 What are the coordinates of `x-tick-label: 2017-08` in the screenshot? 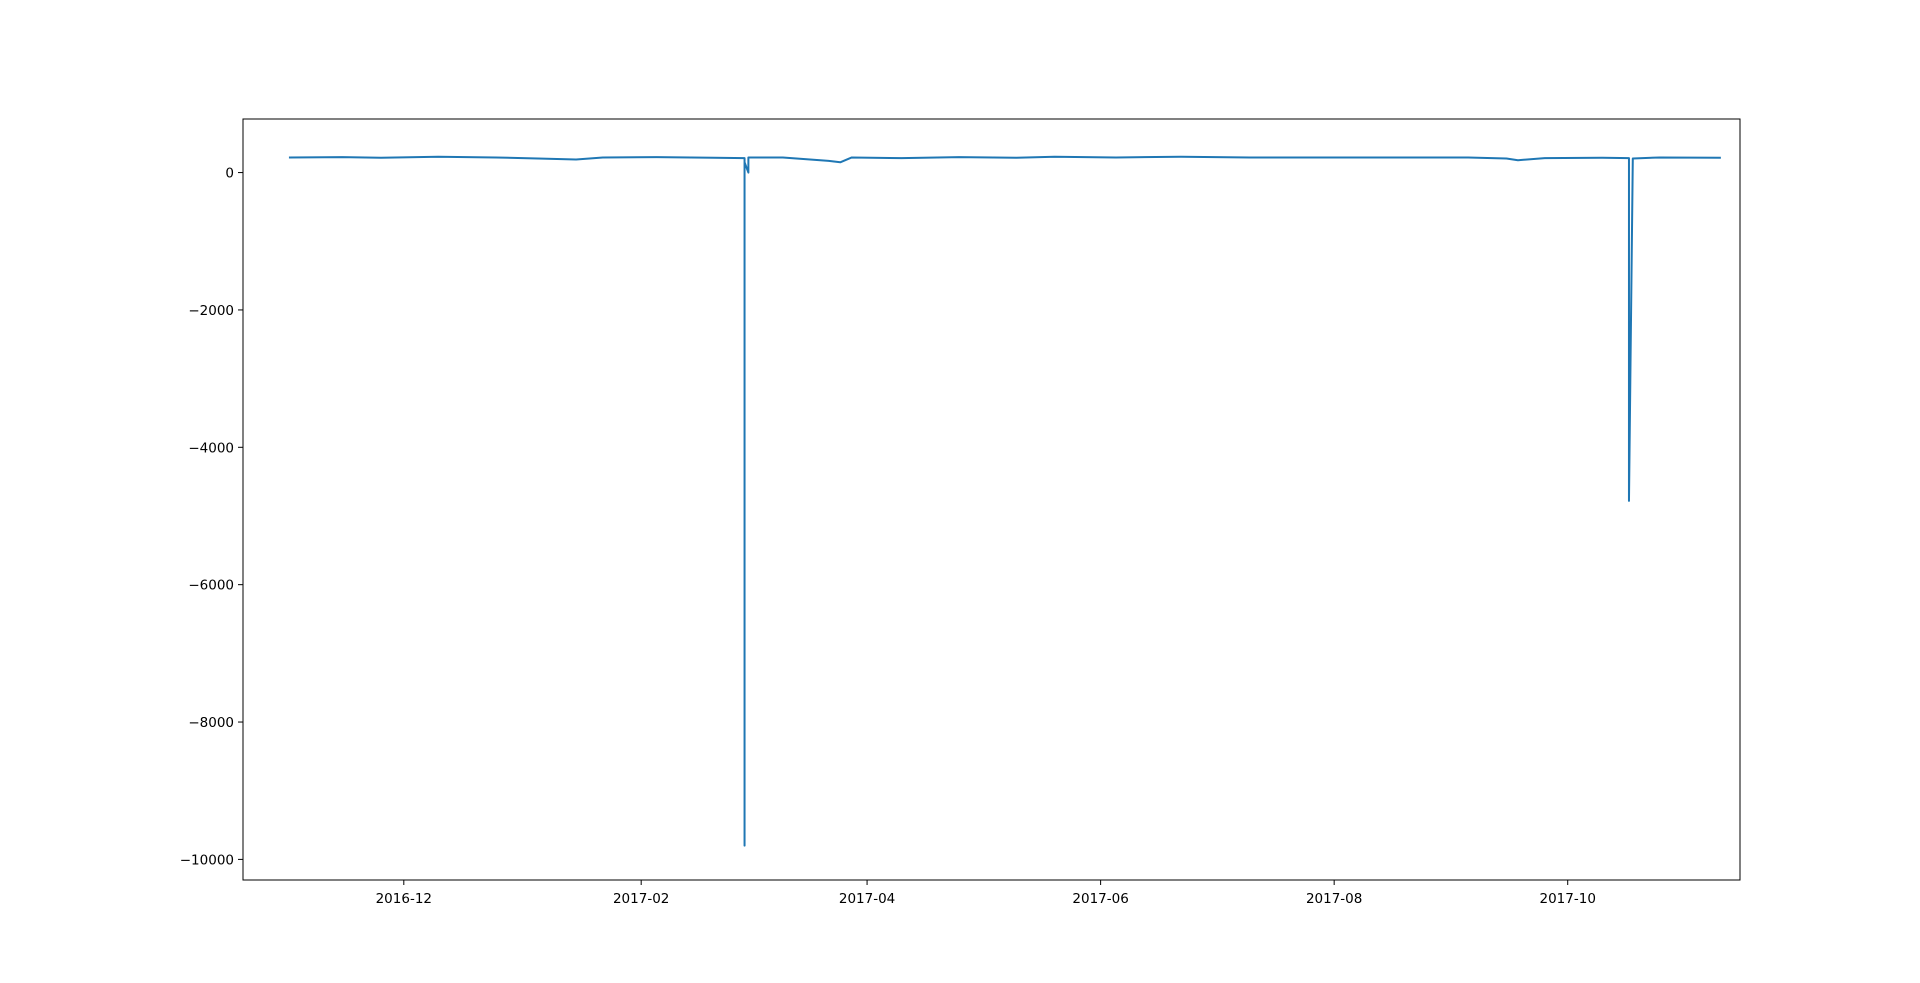 It's located at (1334, 899).